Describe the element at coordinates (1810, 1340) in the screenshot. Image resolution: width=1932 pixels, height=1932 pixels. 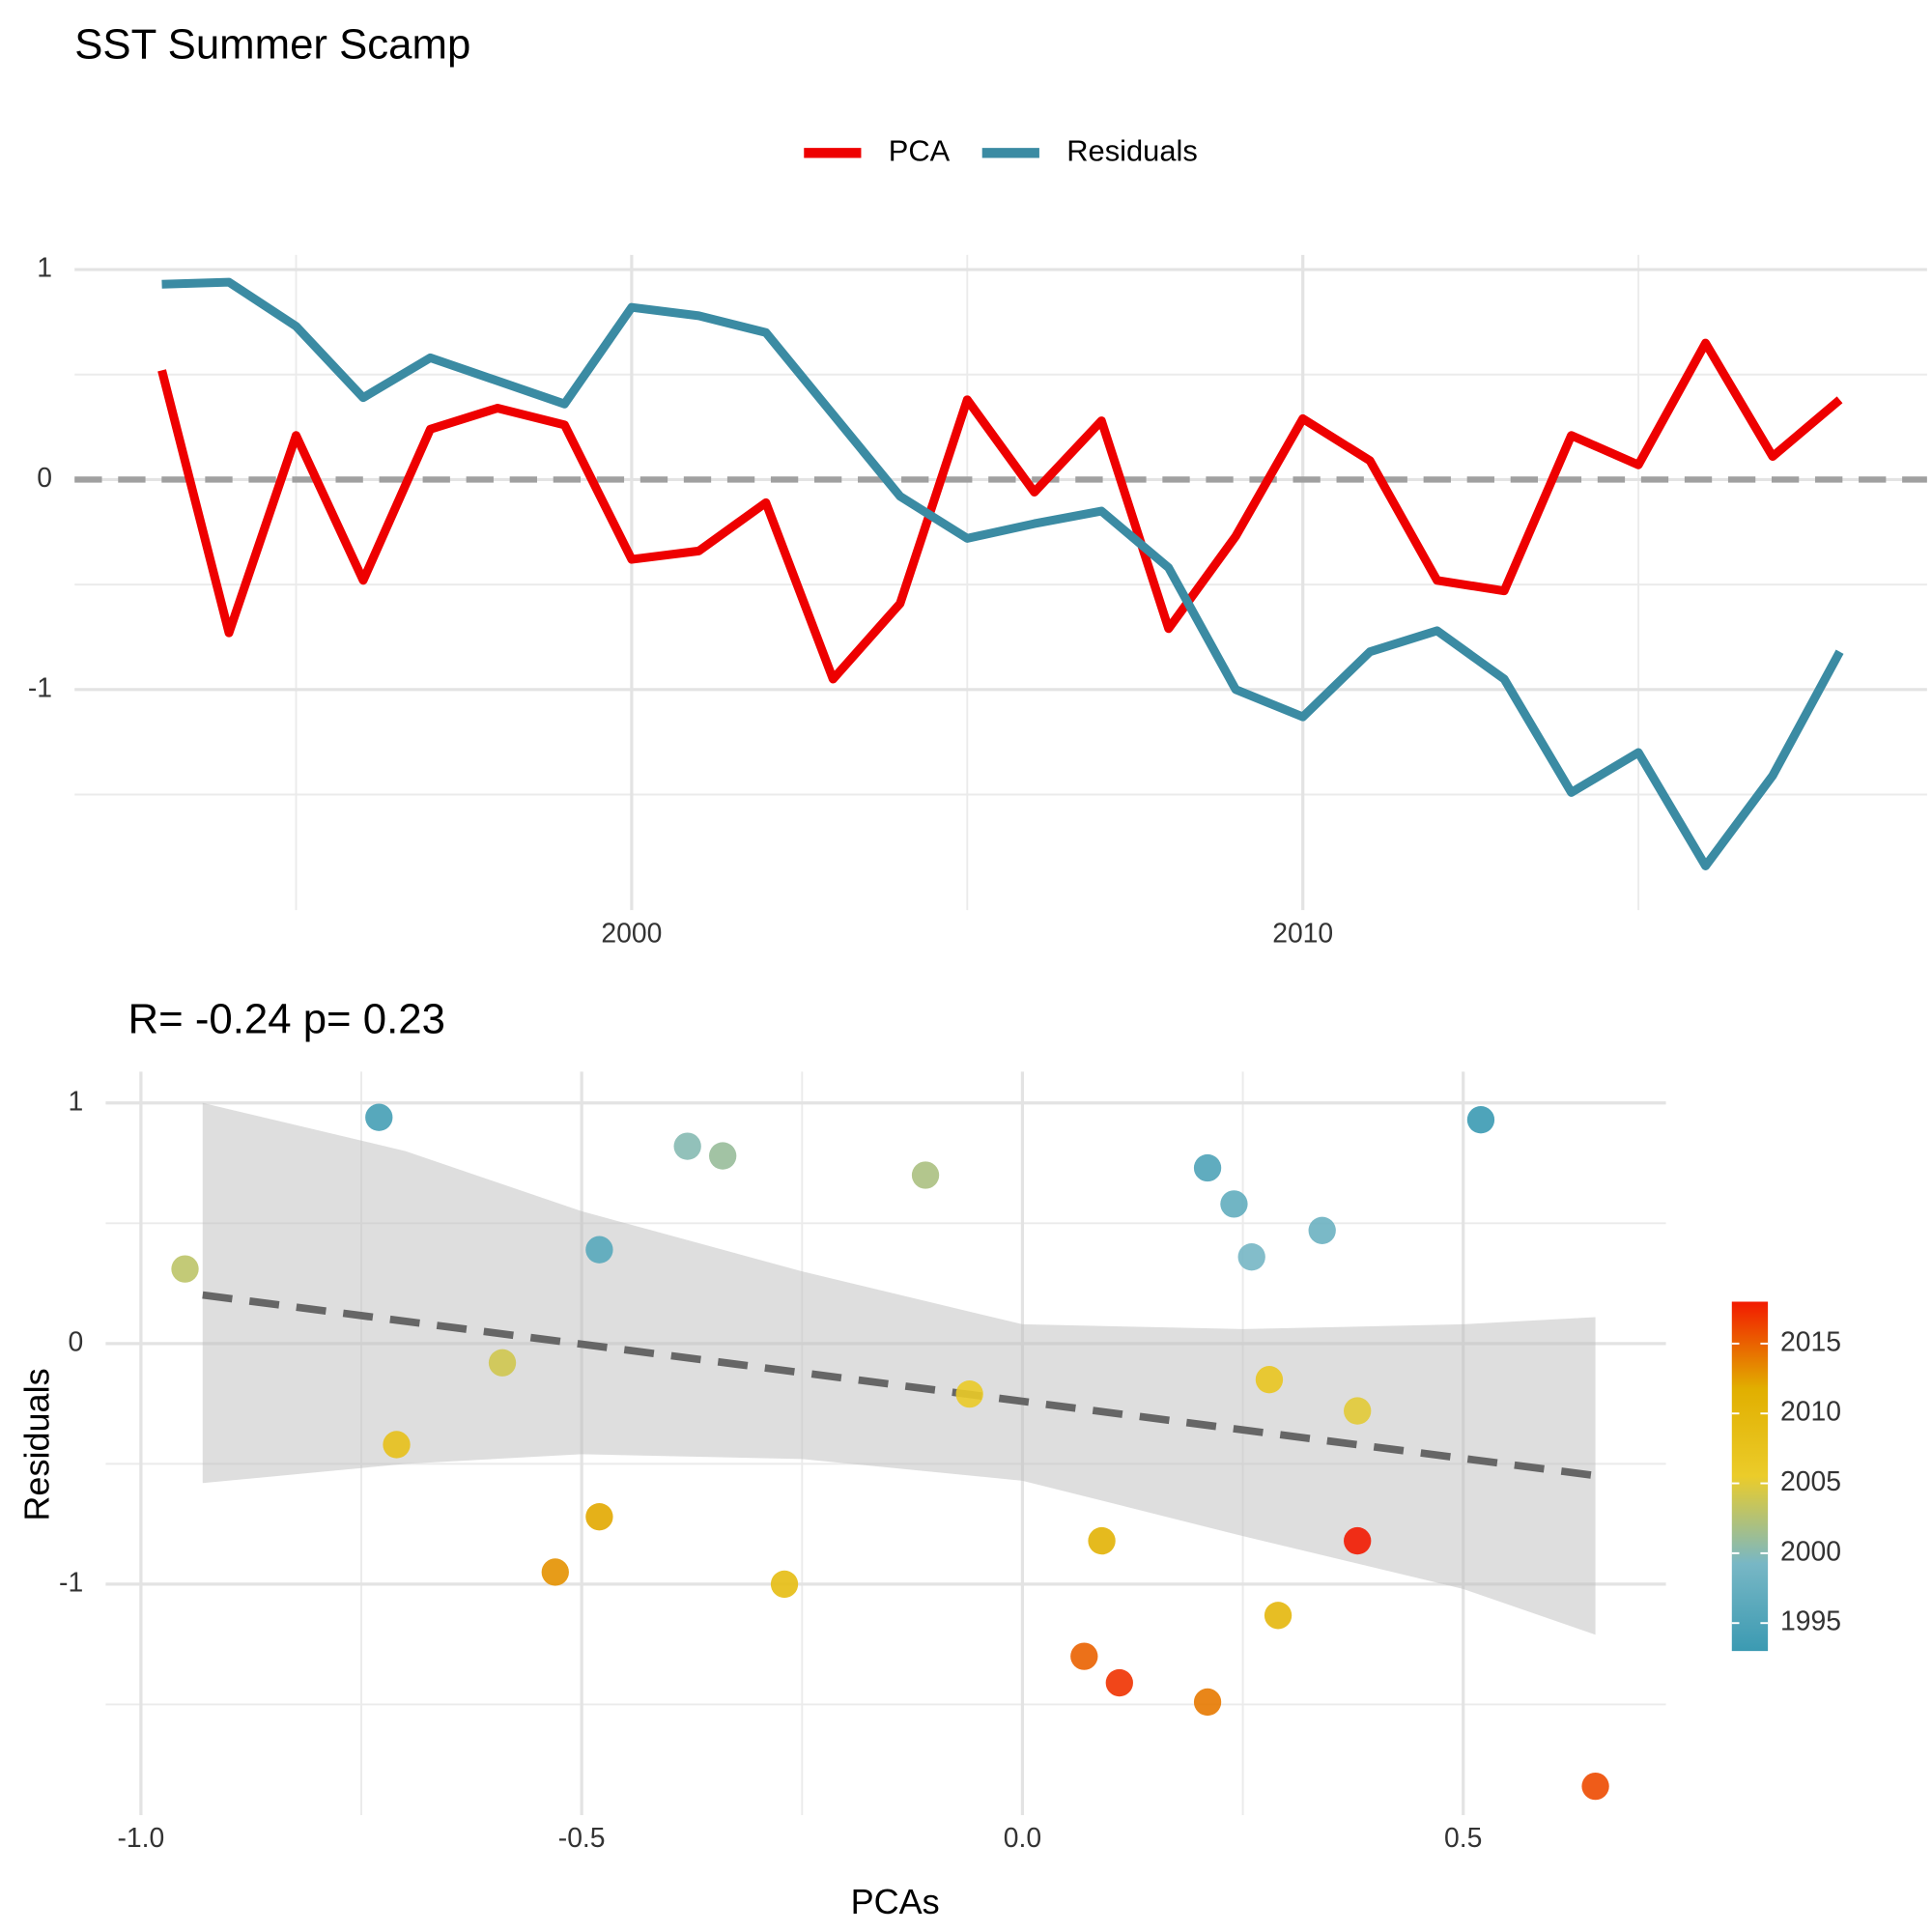
I see `colorbar-label: 2015` at that location.